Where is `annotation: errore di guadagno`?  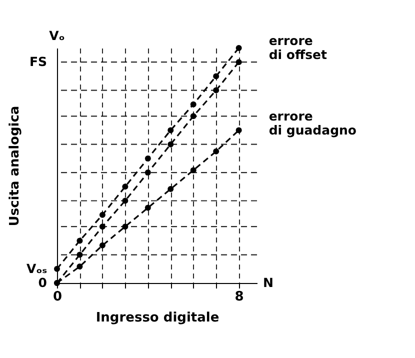
annotation: errore di guadagno is located at coordinates (312, 123).